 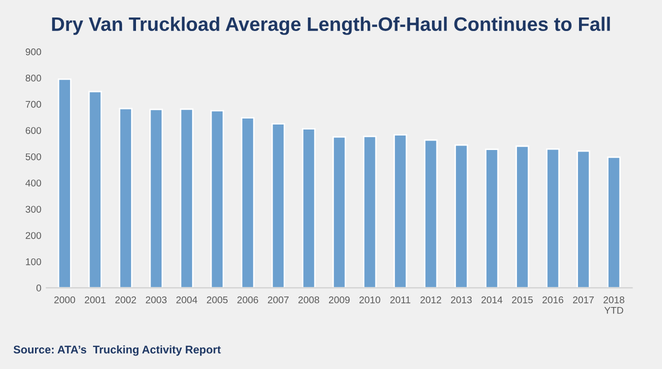 I want to click on x-tick-label: 2006, so click(x=247, y=300).